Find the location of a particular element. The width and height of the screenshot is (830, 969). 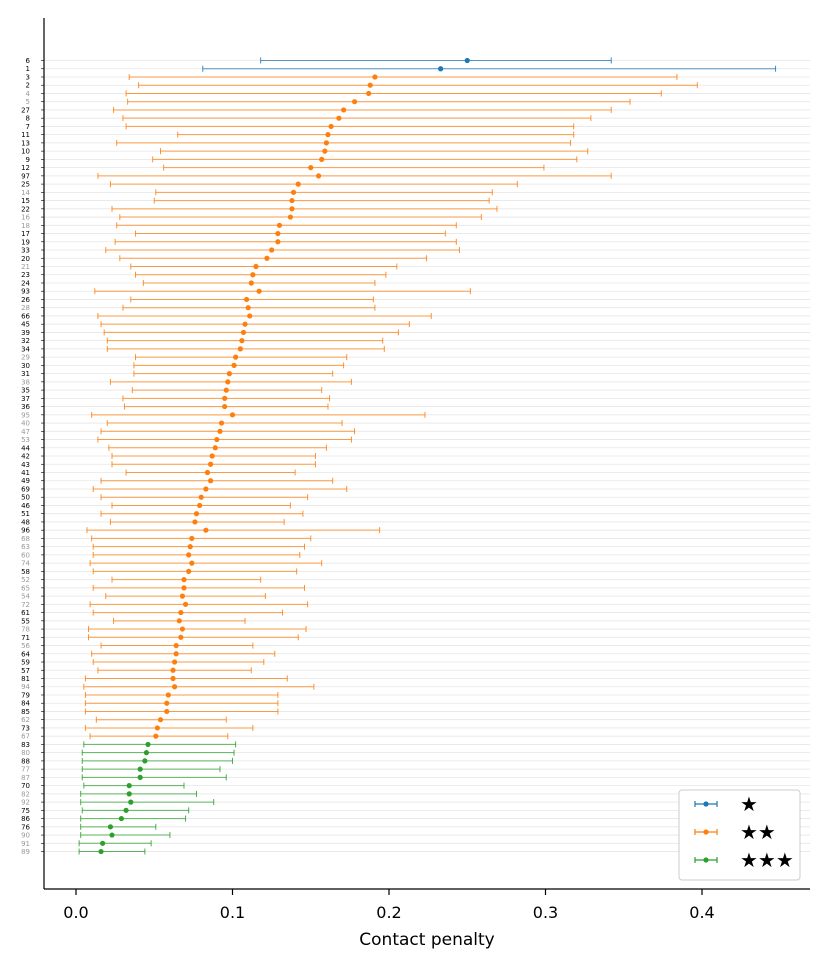

y-tick-label: 15 is located at coordinates (25, 201).